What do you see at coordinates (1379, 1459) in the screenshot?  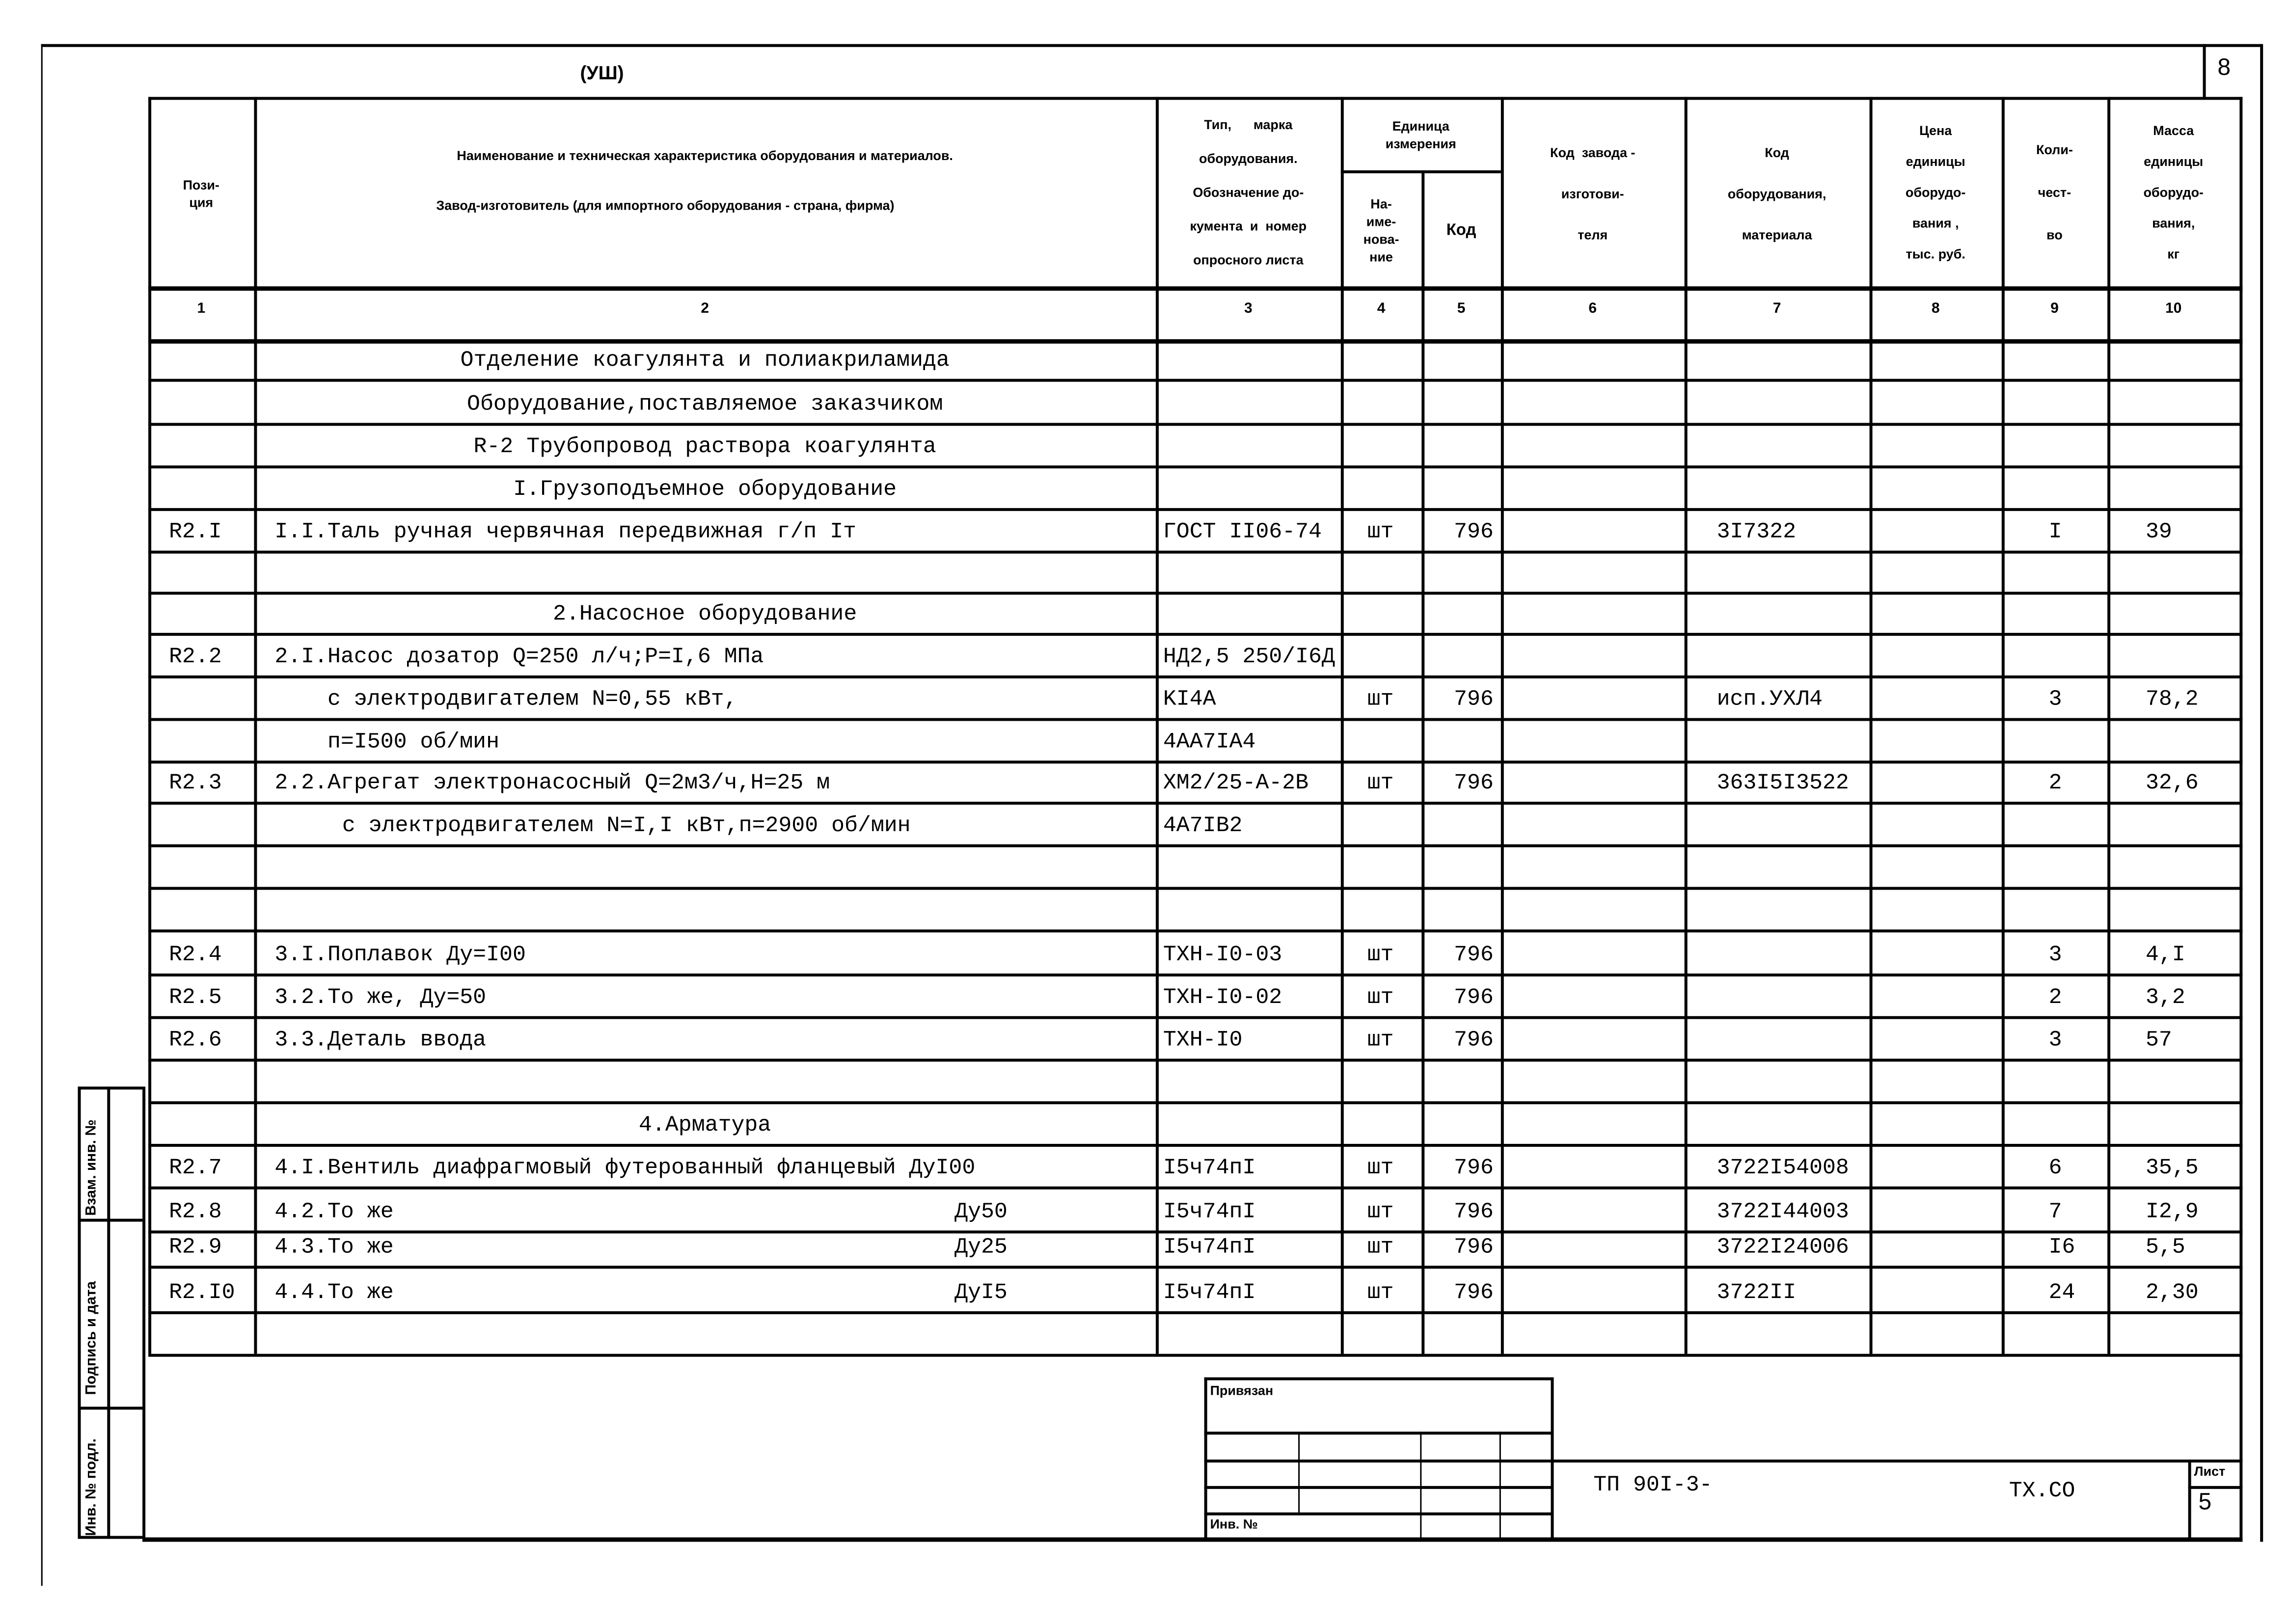 I see `binding-block` at bounding box center [1379, 1459].